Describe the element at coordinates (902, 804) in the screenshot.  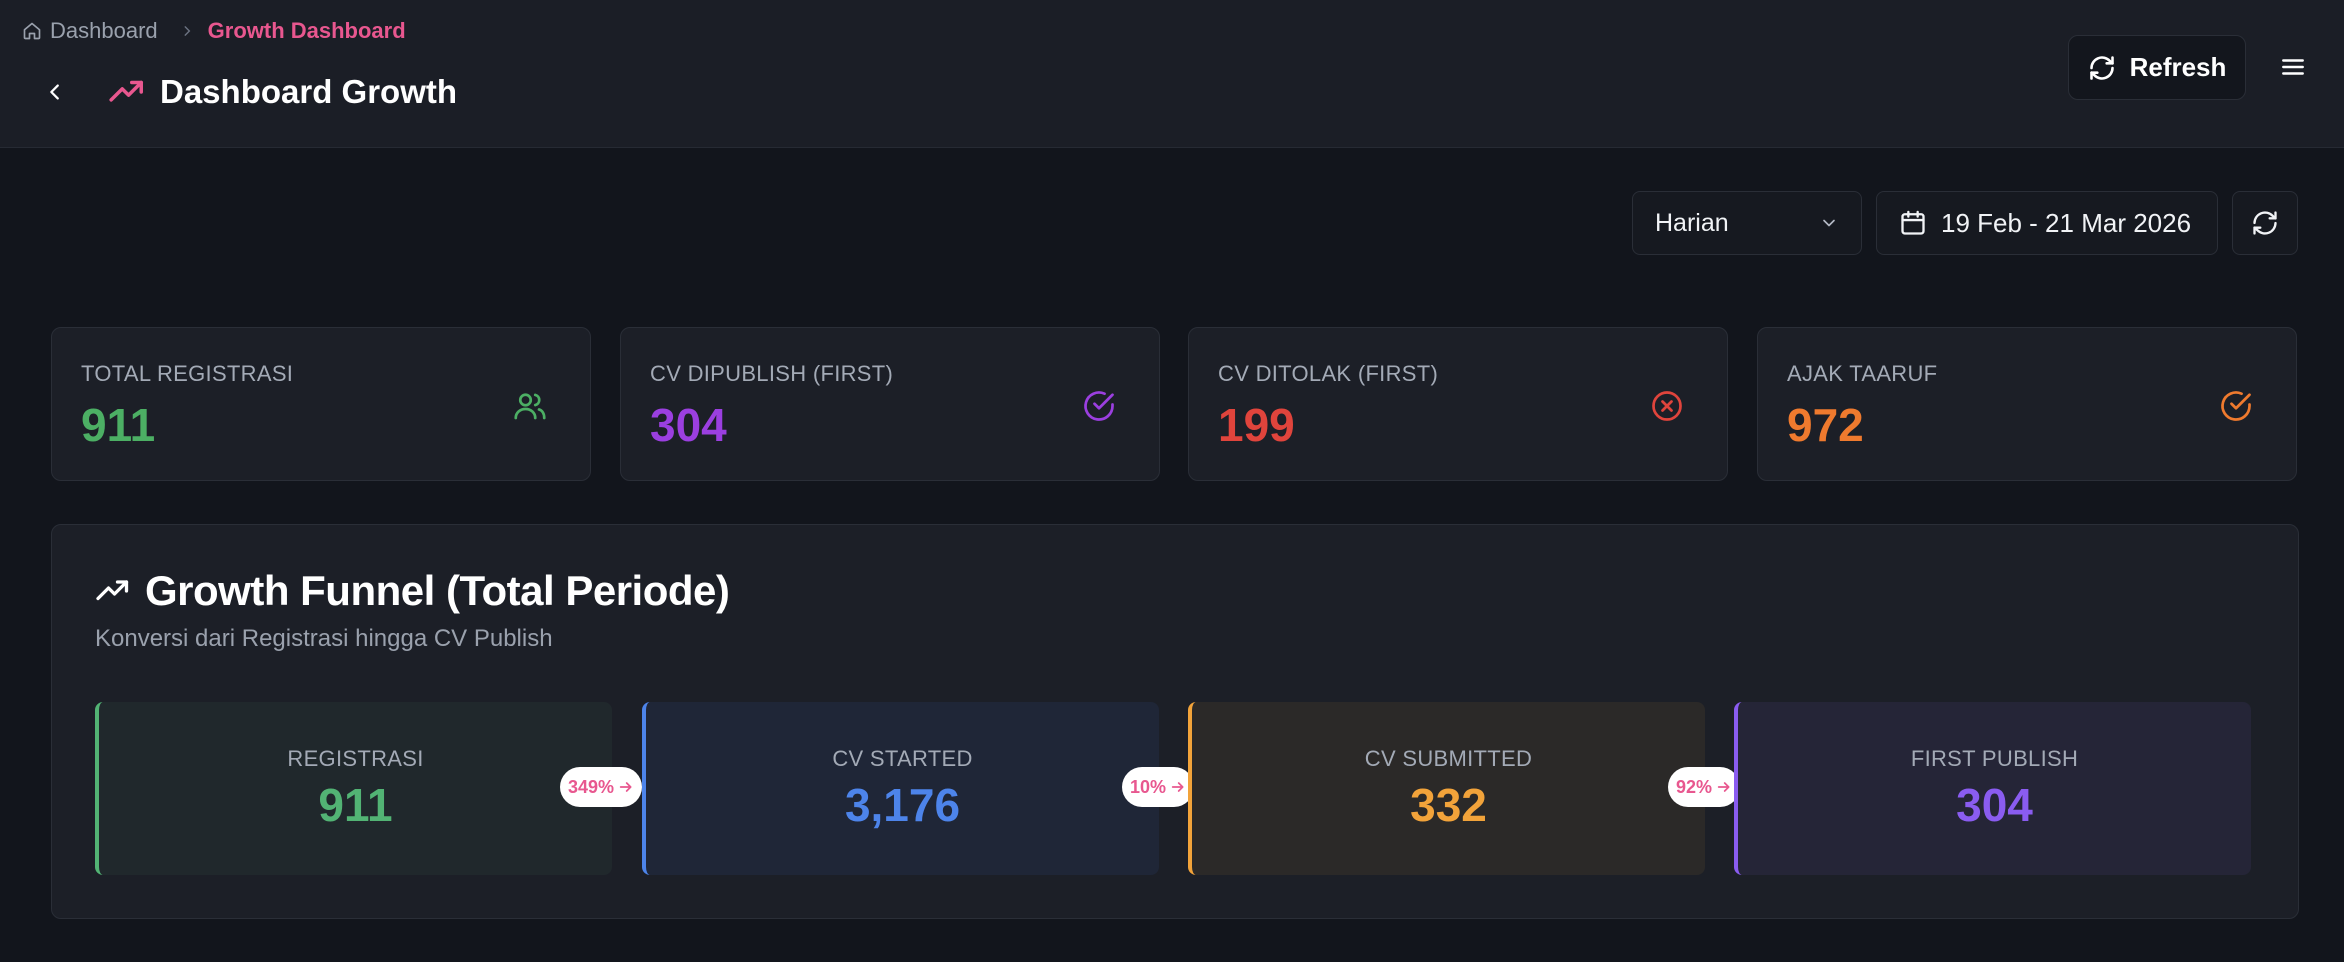
I see `stage-value: 3,176` at that location.